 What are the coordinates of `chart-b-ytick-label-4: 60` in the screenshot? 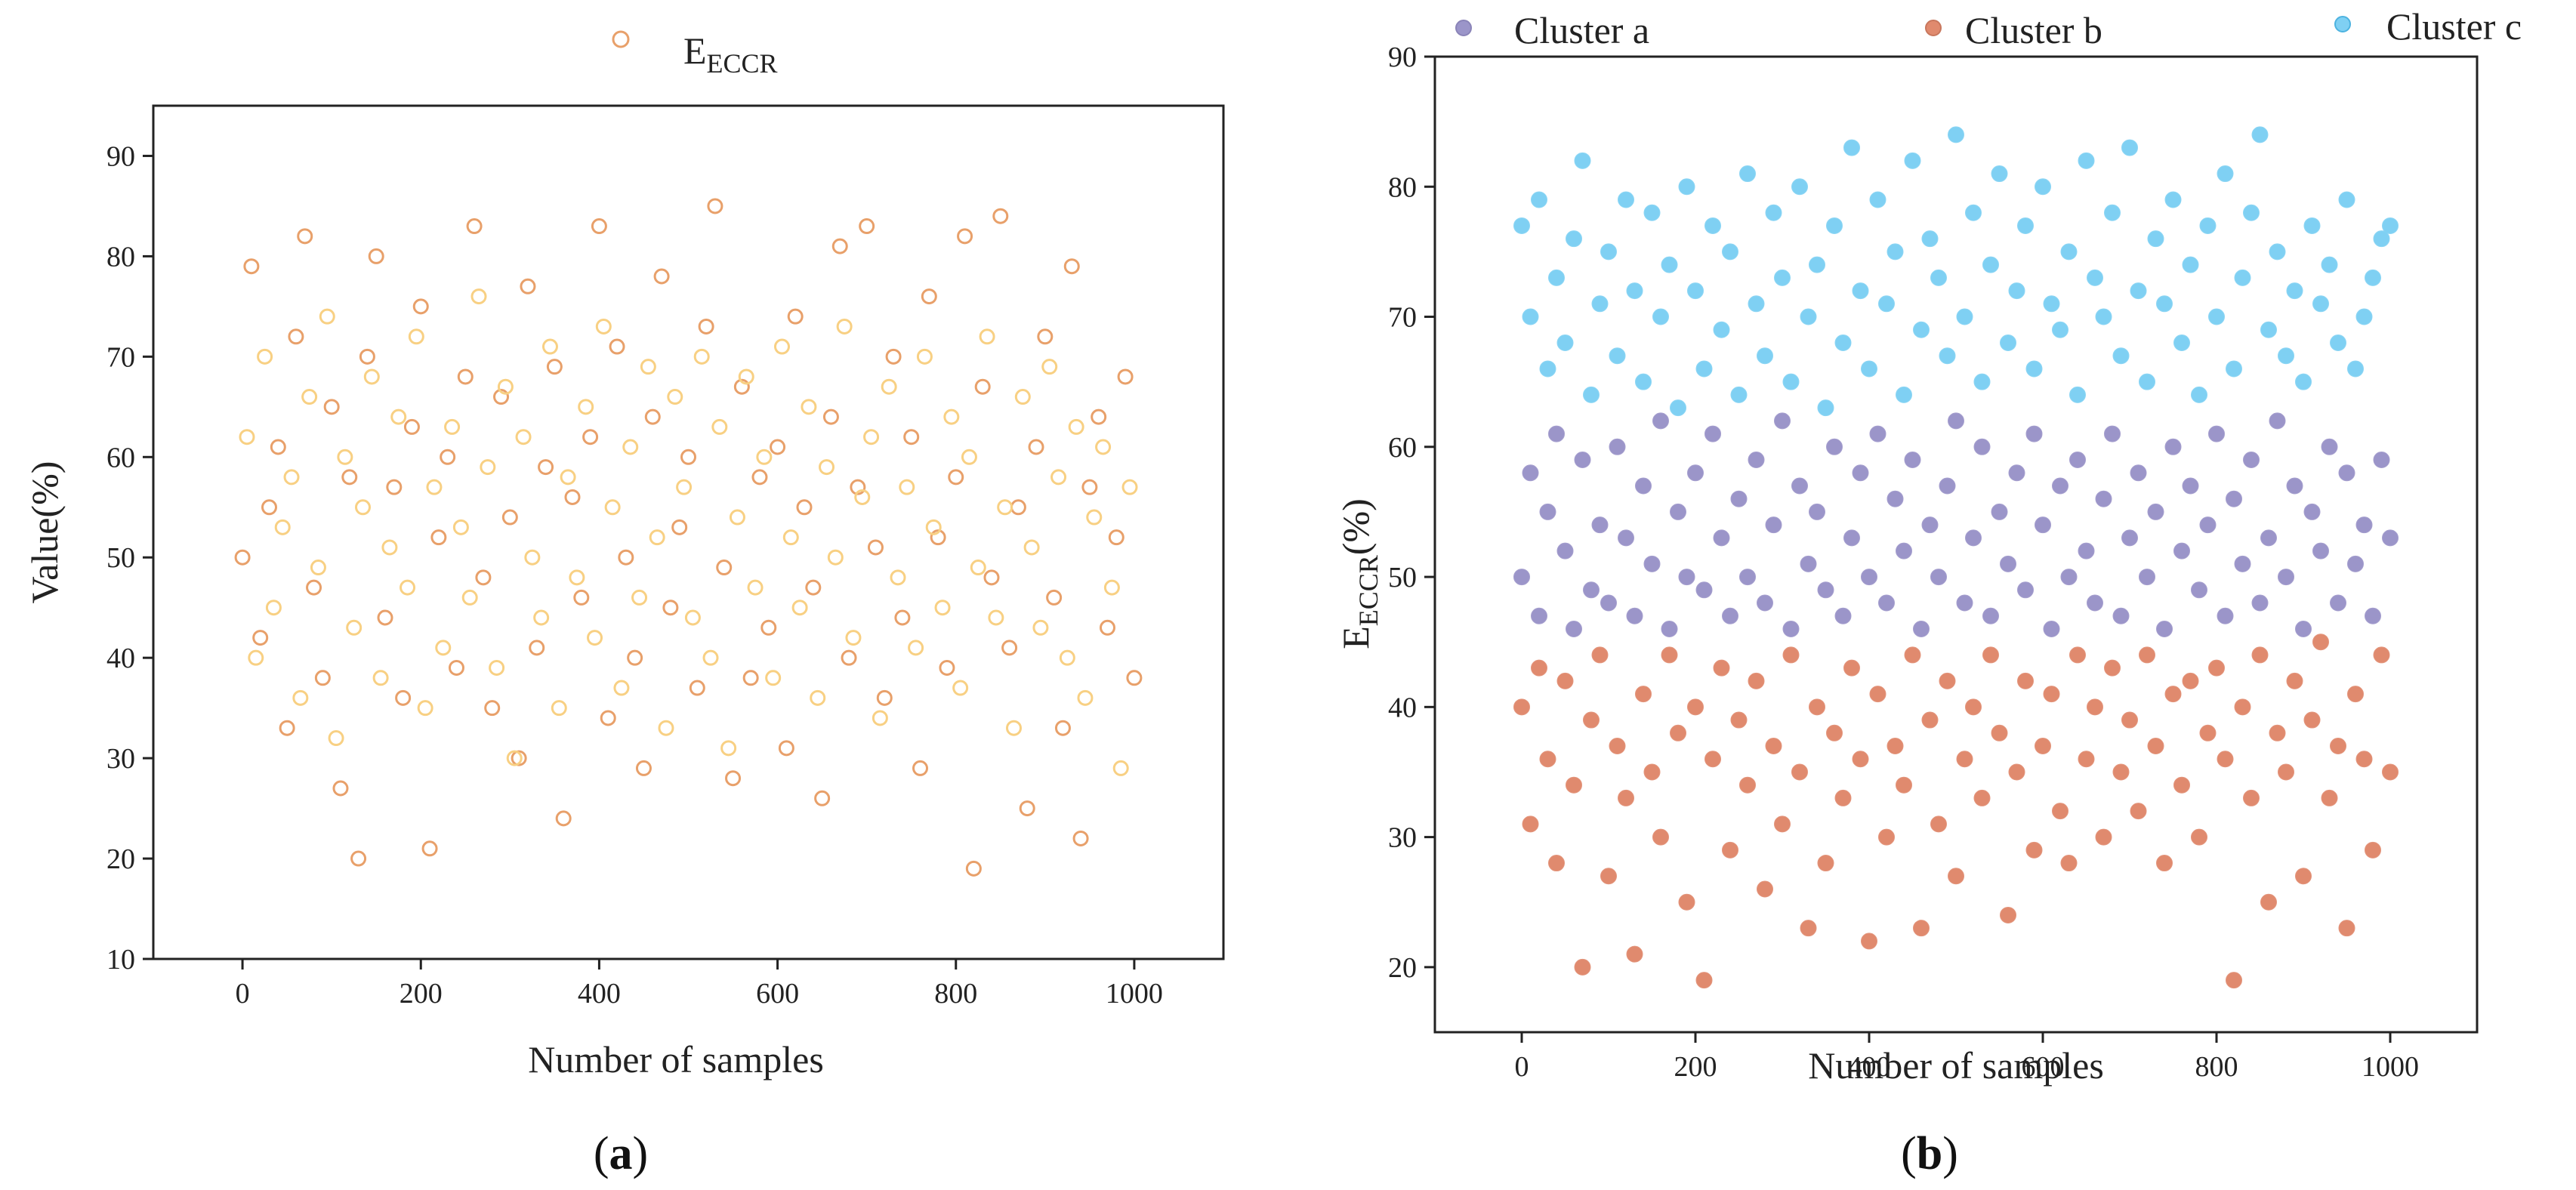 It's located at (1402, 448).